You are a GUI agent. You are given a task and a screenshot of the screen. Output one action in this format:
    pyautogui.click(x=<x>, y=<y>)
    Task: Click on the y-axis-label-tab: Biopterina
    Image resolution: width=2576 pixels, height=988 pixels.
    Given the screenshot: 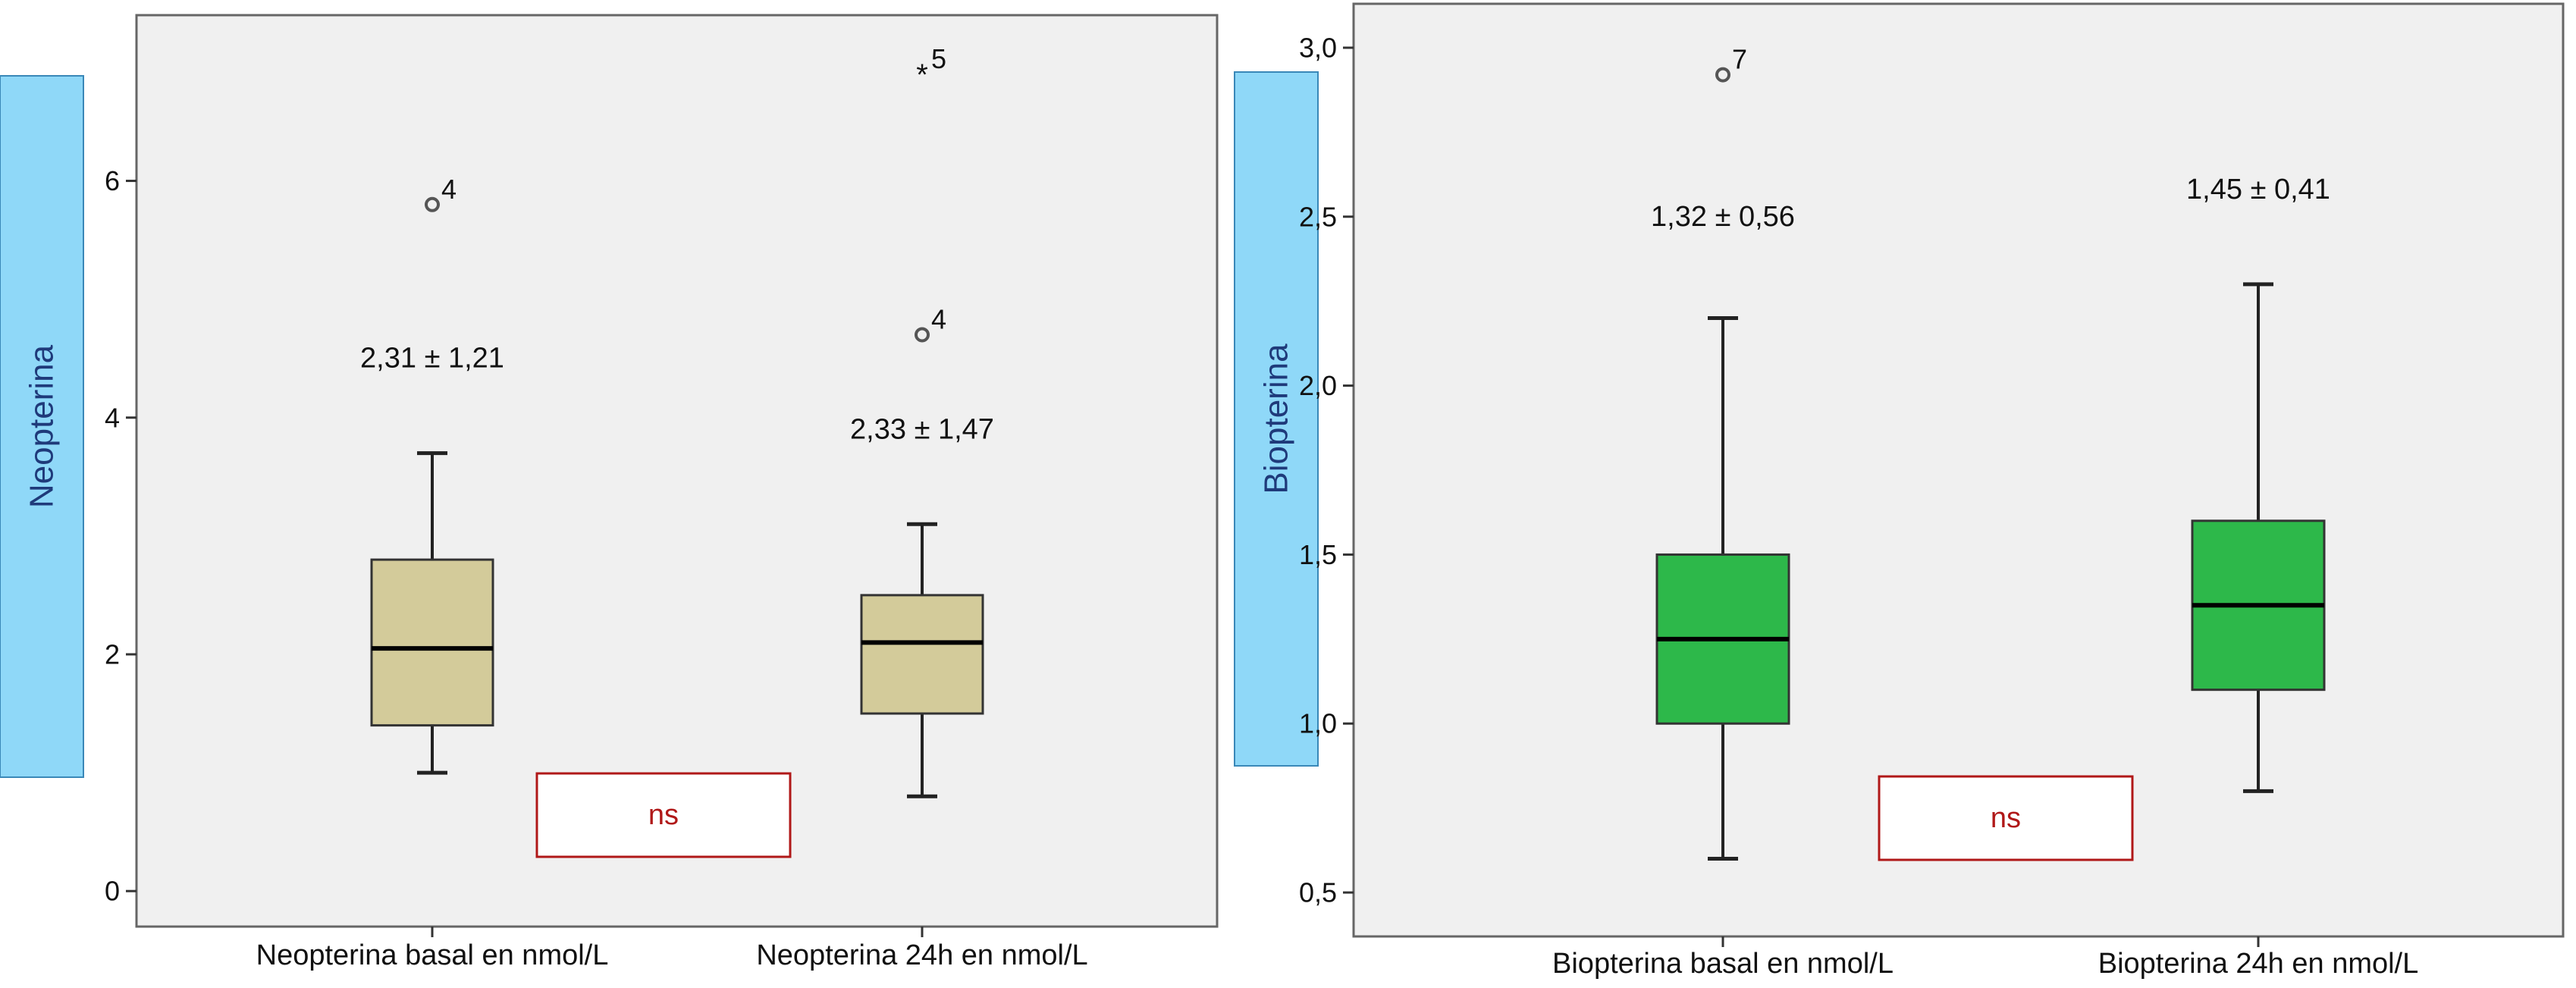 What is the action you would take?
    pyautogui.click(x=1276, y=419)
    